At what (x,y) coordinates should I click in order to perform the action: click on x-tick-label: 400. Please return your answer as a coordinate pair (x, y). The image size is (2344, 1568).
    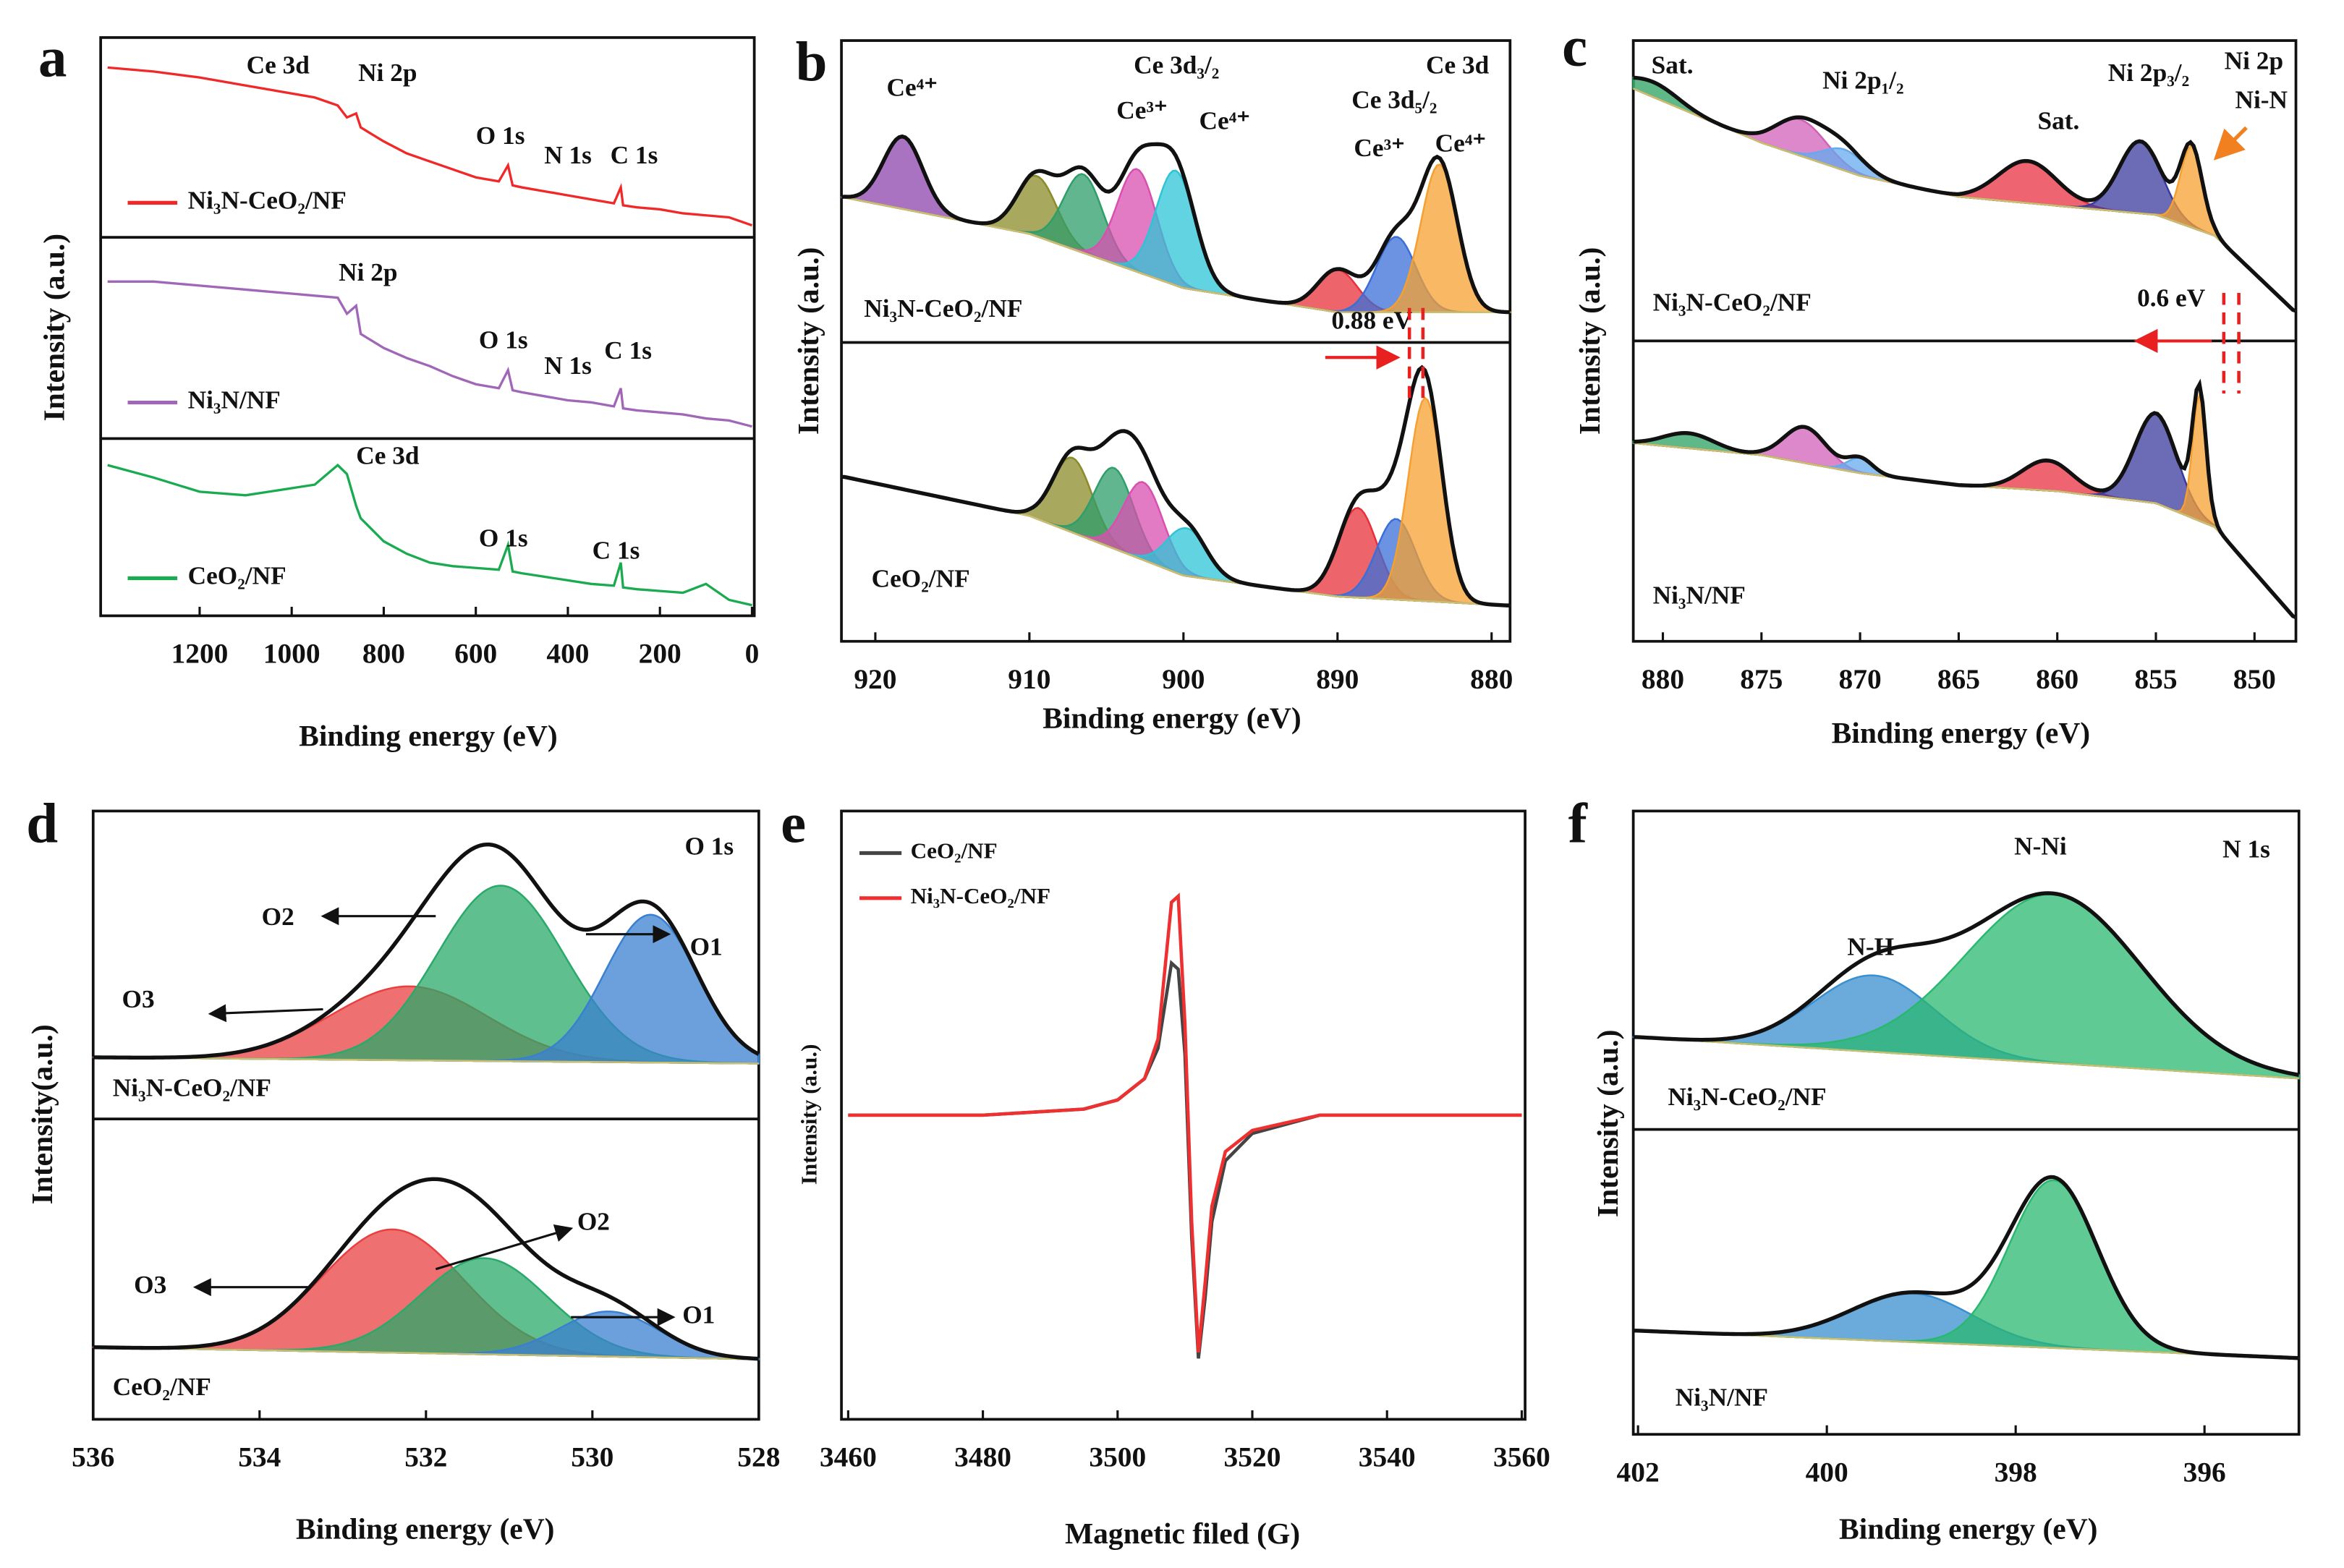
    Looking at the image, I should click on (567, 654).